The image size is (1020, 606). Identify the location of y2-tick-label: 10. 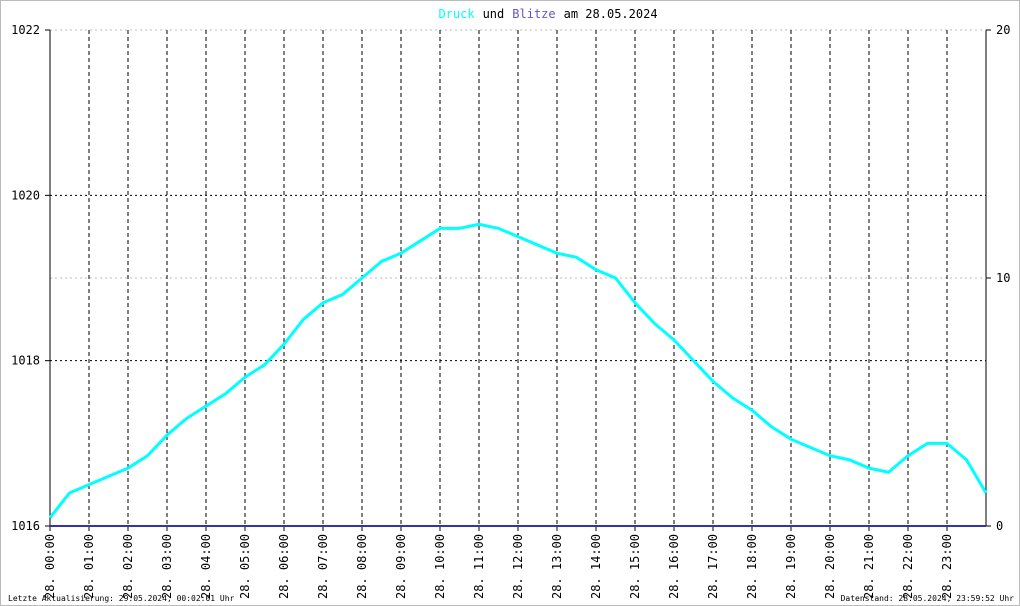
(1003, 278).